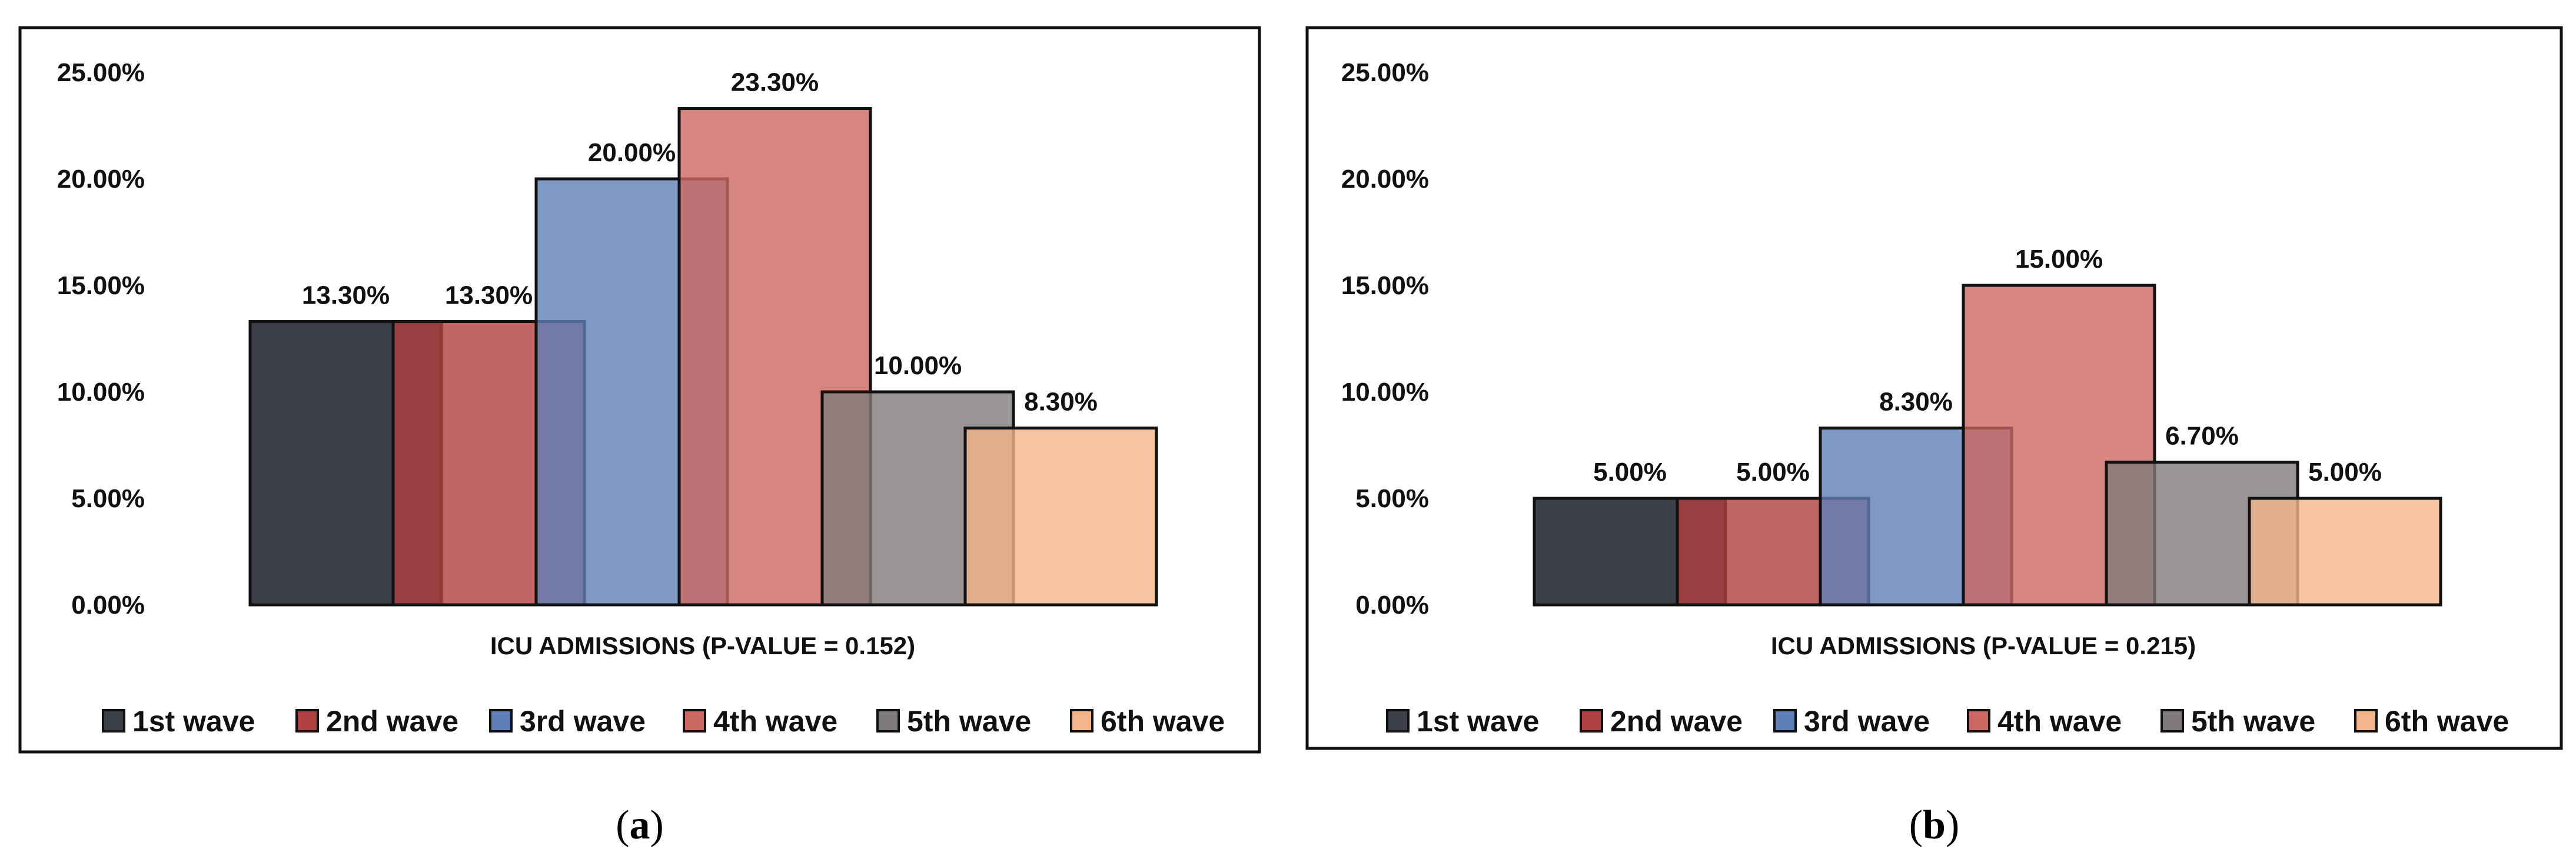  I want to click on panel-caption: (a), so click(640, 825).